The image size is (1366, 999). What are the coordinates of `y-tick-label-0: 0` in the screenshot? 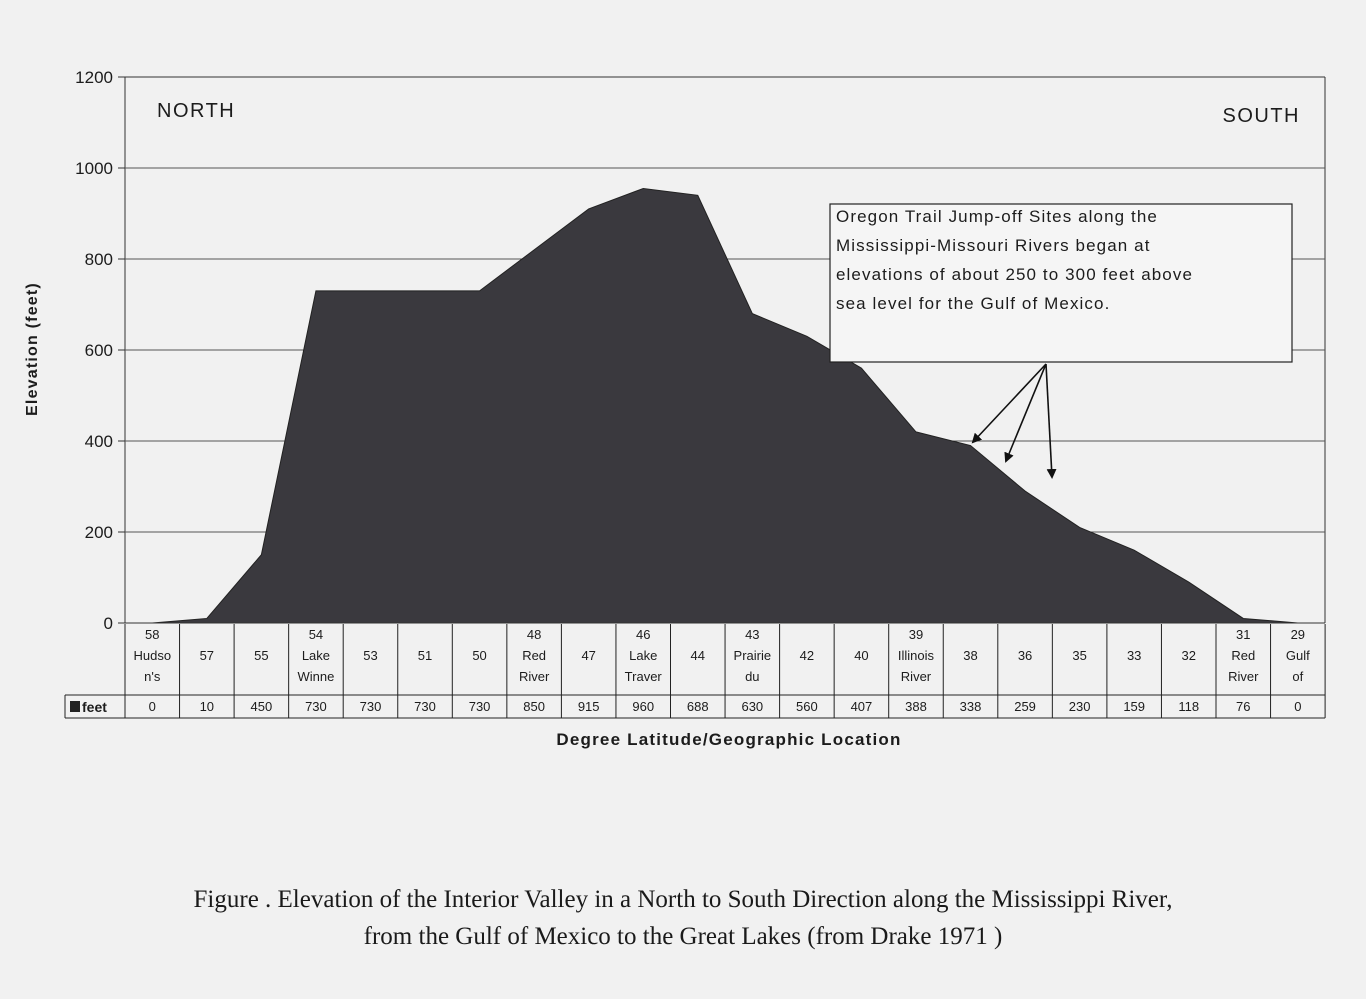 It's located at (108, 623).